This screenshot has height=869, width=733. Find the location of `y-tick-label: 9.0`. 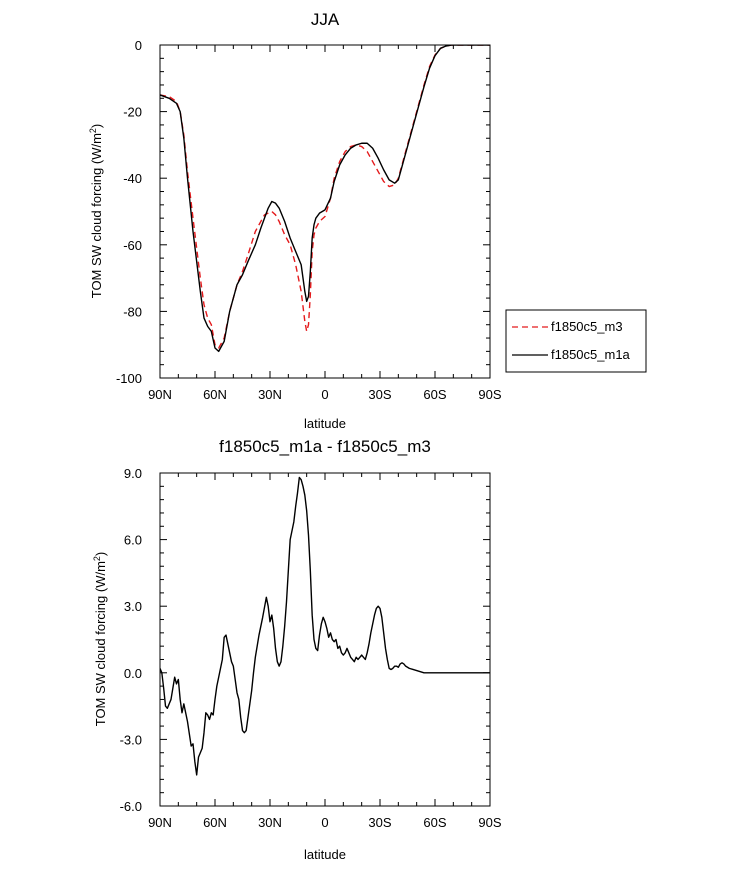

y-tick-label: 9.0 is located at coordinates (133, 473).